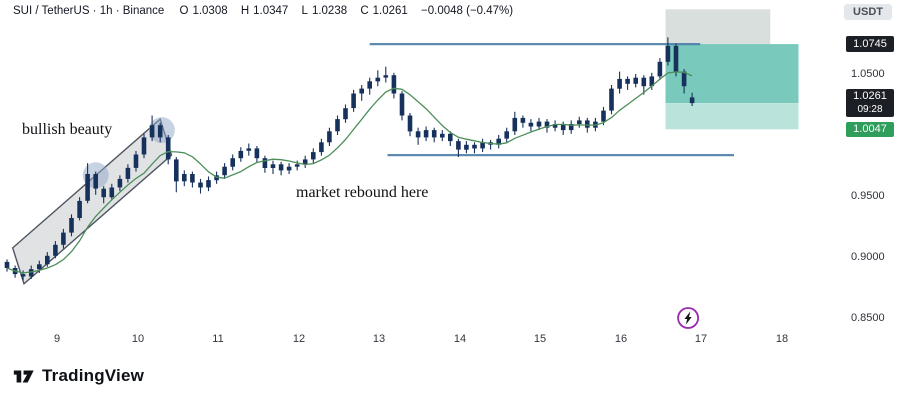 The image size is (900, 400). I want to click on target-price-badge: 1.0047, so click(870, 129).